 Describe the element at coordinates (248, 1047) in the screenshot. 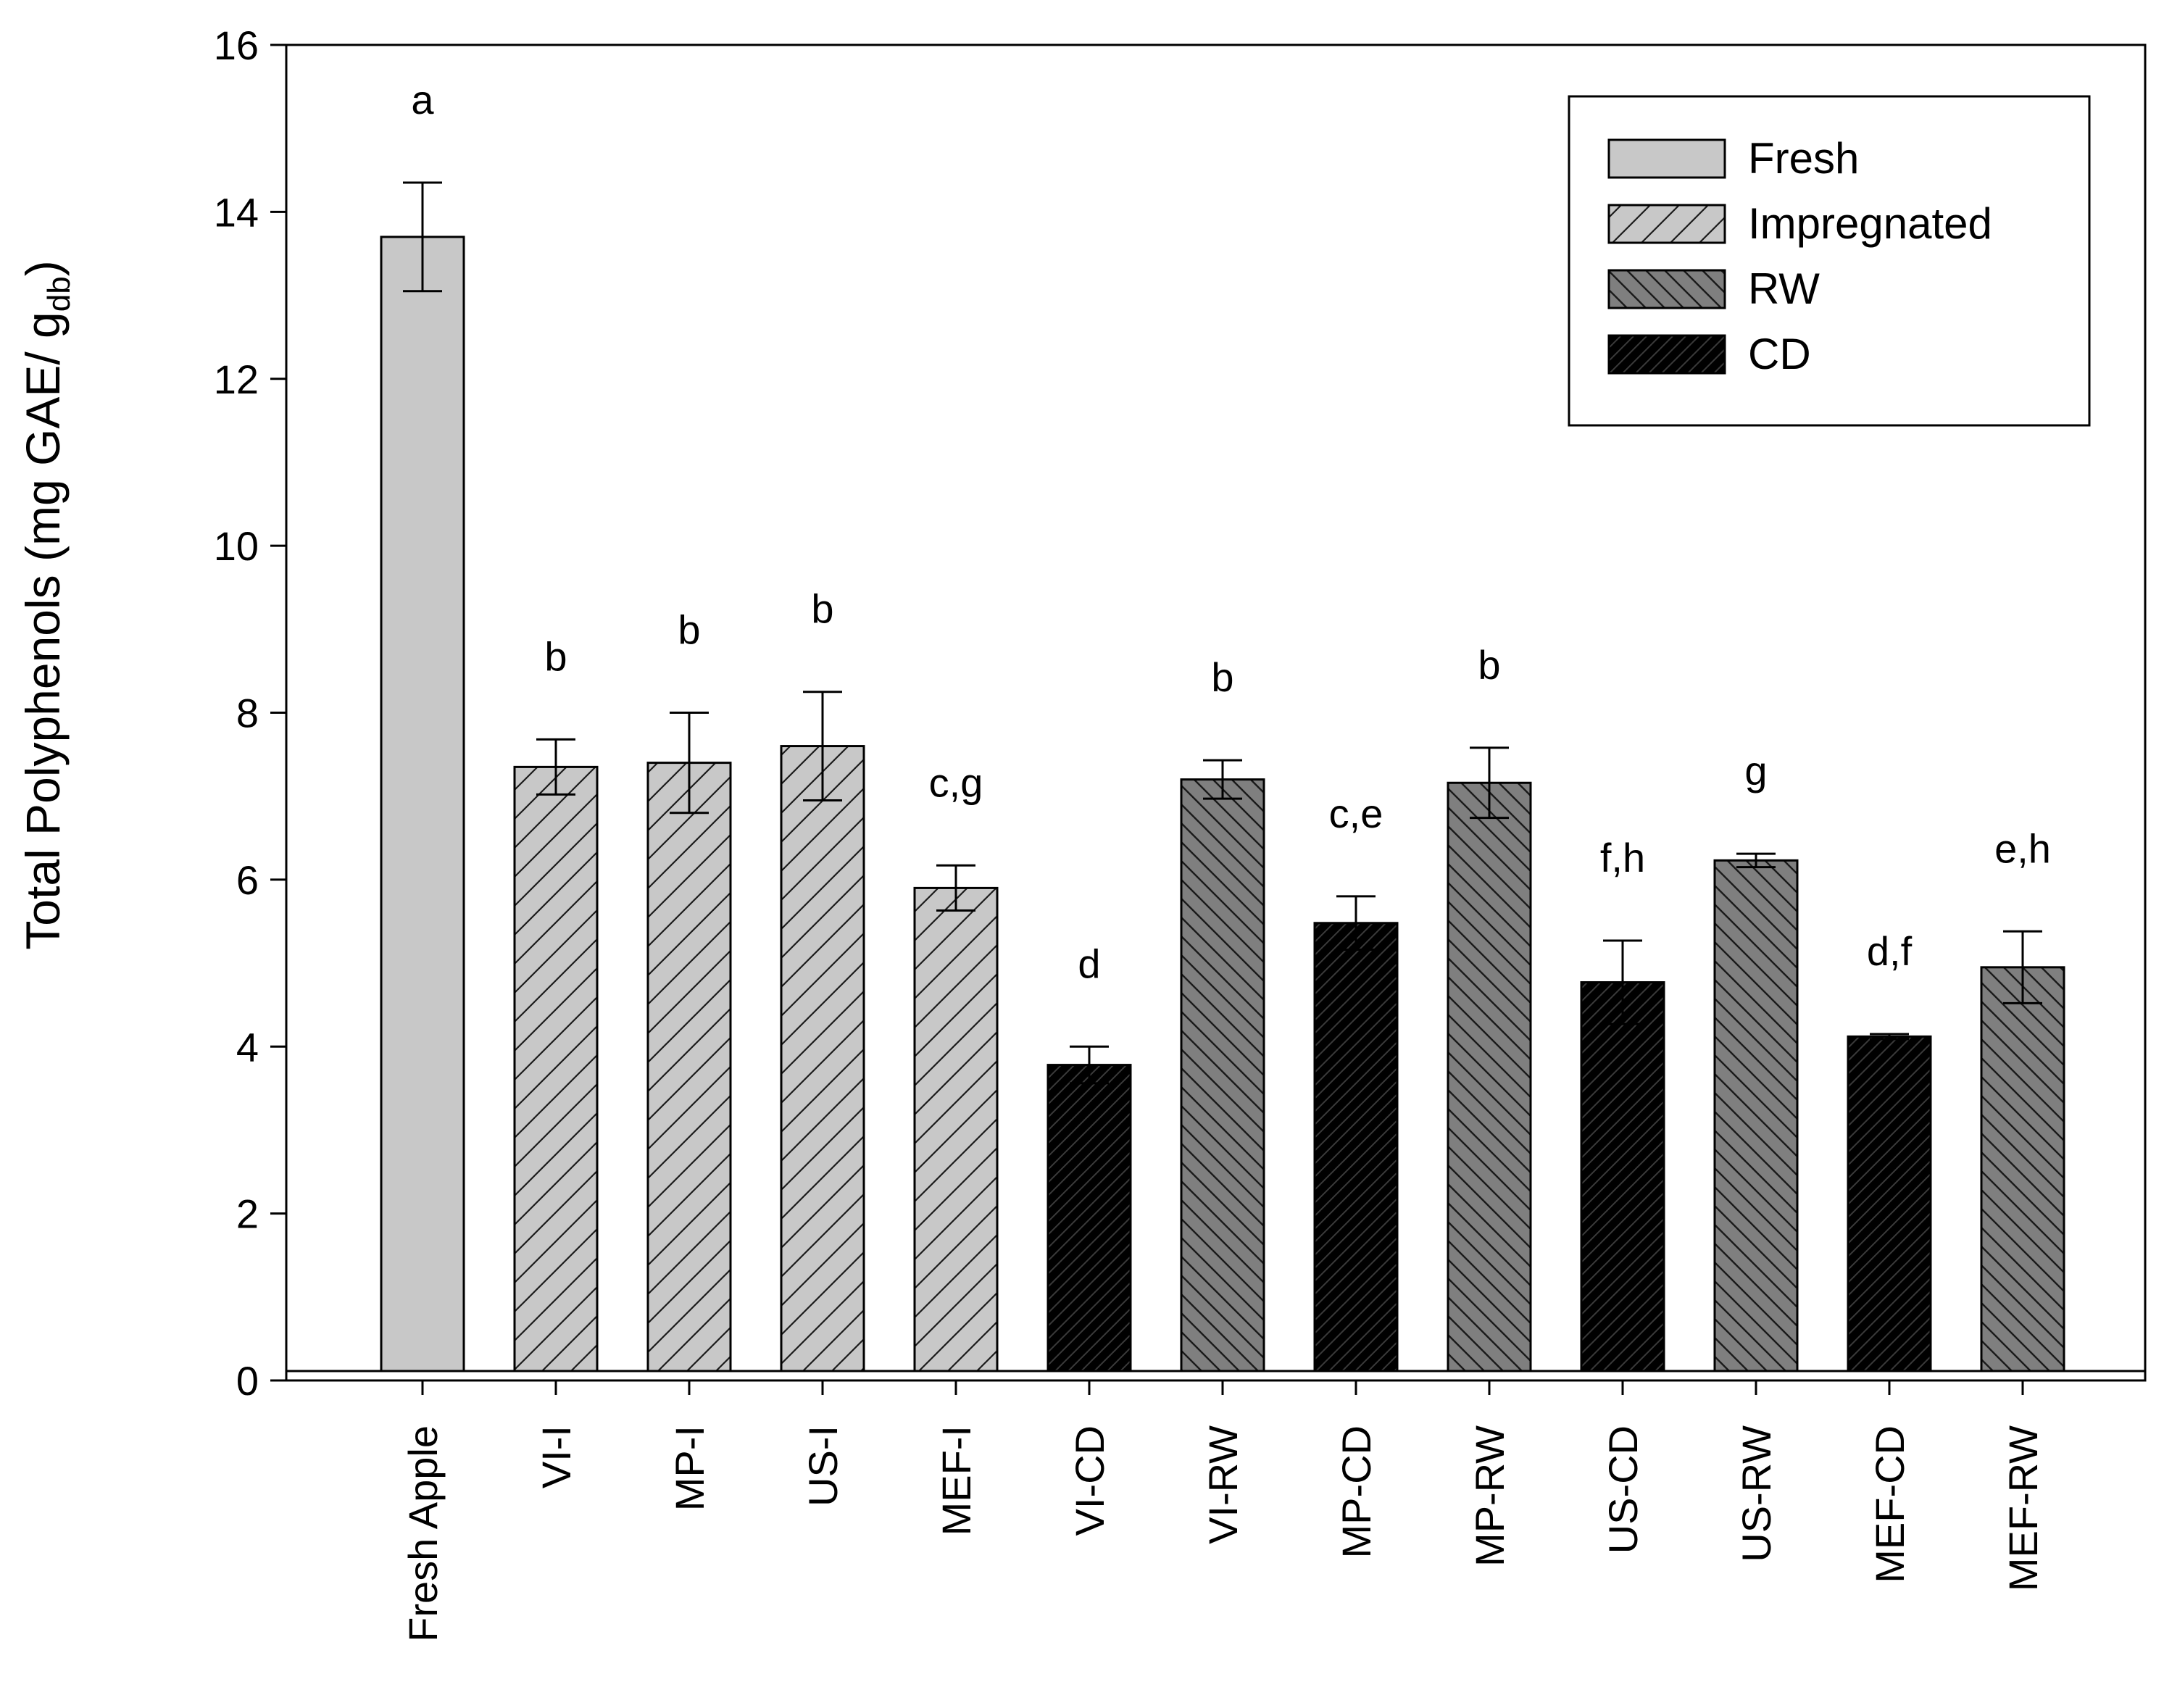

I see `y-tick-label: 4` at that location.